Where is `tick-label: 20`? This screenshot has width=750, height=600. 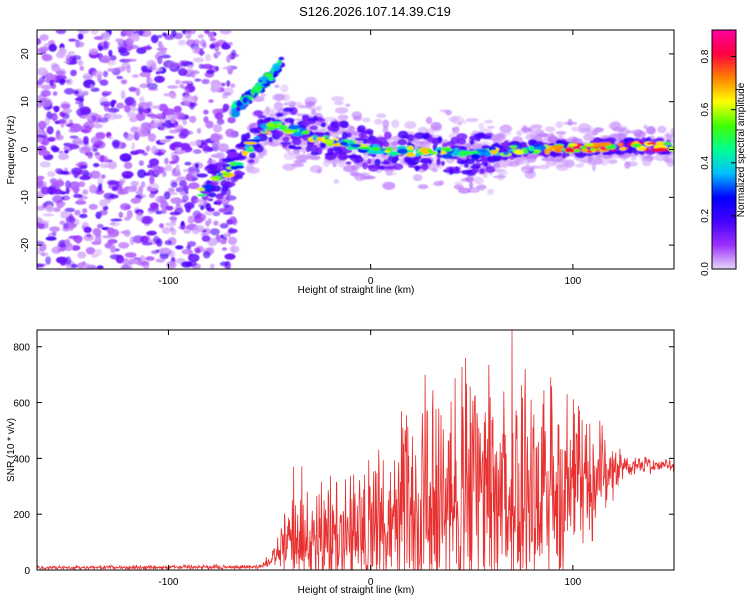 tick-label: 20 is located at coordinates (25, 54).